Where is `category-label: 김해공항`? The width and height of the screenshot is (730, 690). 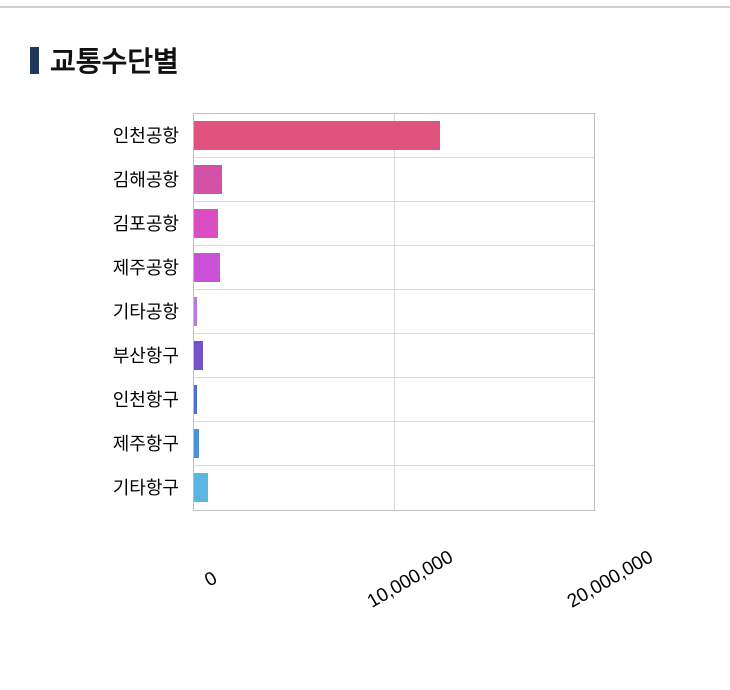 category-label: 김해공항 is located at coordinates (145, 180).